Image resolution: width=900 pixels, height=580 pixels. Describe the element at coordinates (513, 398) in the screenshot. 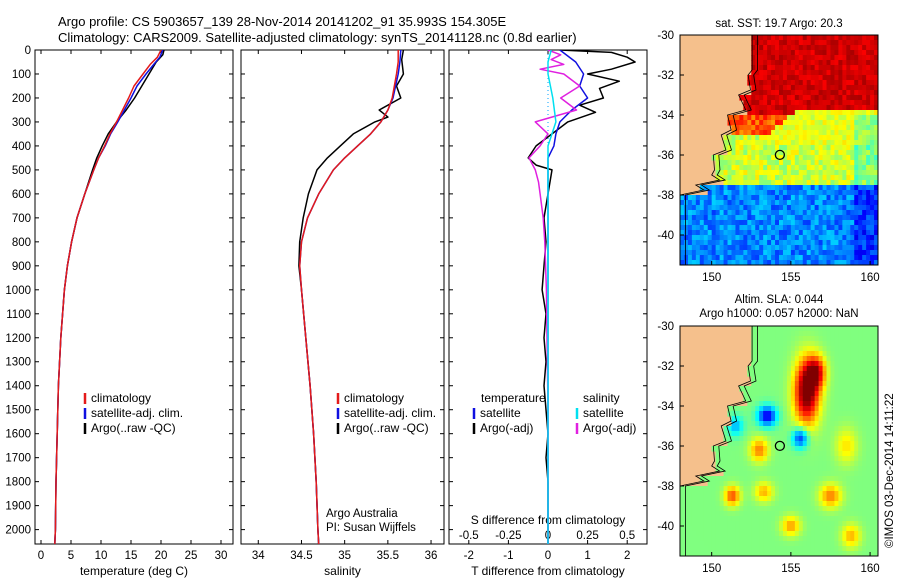

I see `legend-head-temperature: temperature` at that location.